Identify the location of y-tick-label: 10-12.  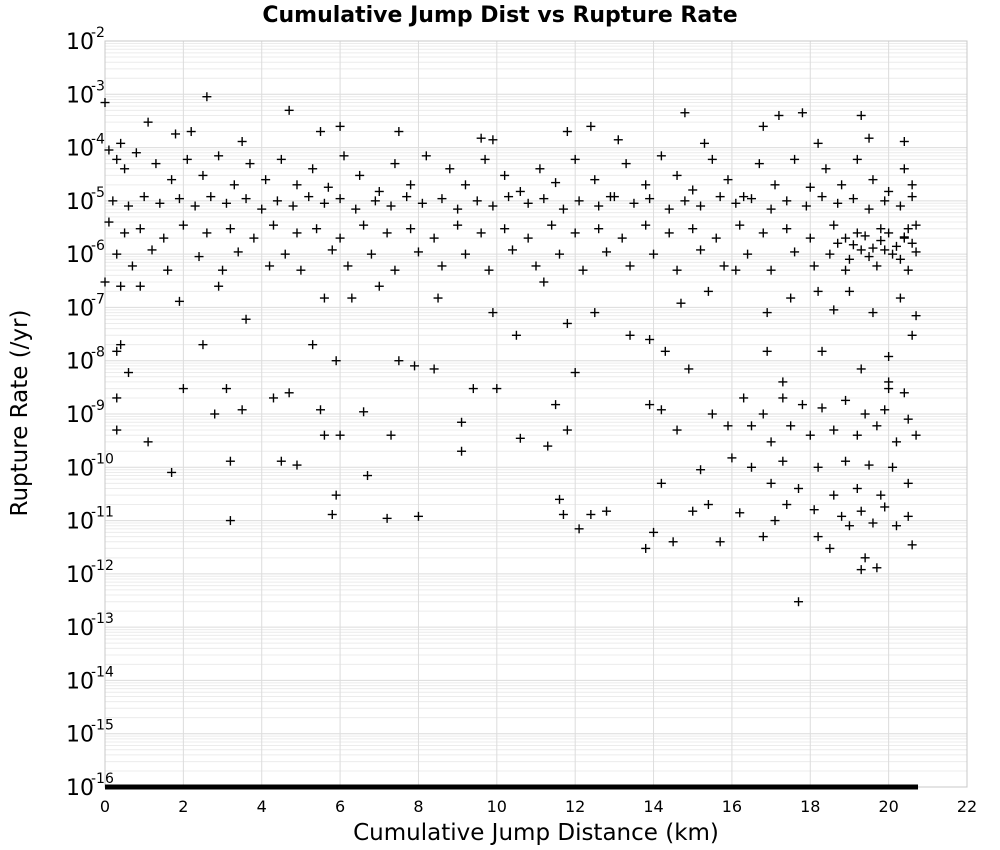
(90, 573).